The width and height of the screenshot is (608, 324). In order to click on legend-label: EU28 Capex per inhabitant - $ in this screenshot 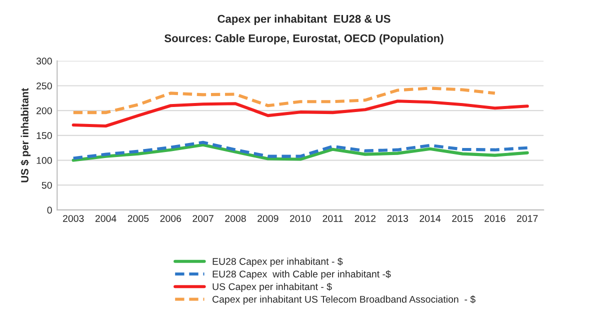, I will do `click(277, 262)`.